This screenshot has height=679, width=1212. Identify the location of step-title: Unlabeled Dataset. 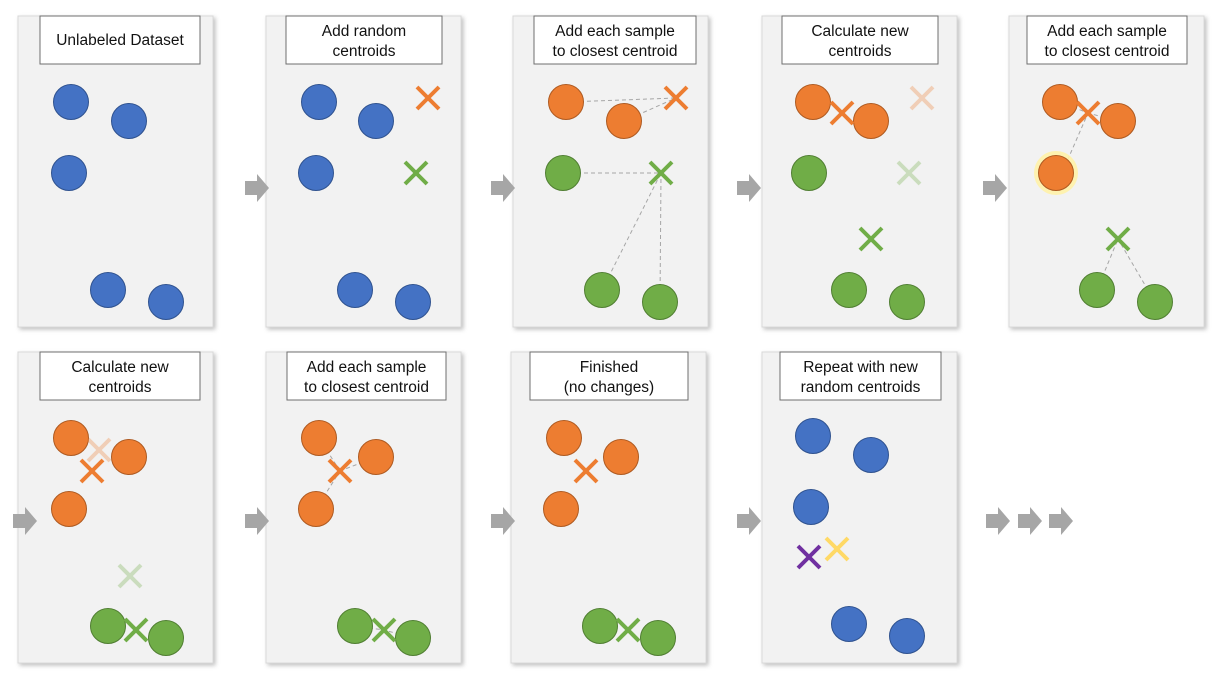
(120, 40).